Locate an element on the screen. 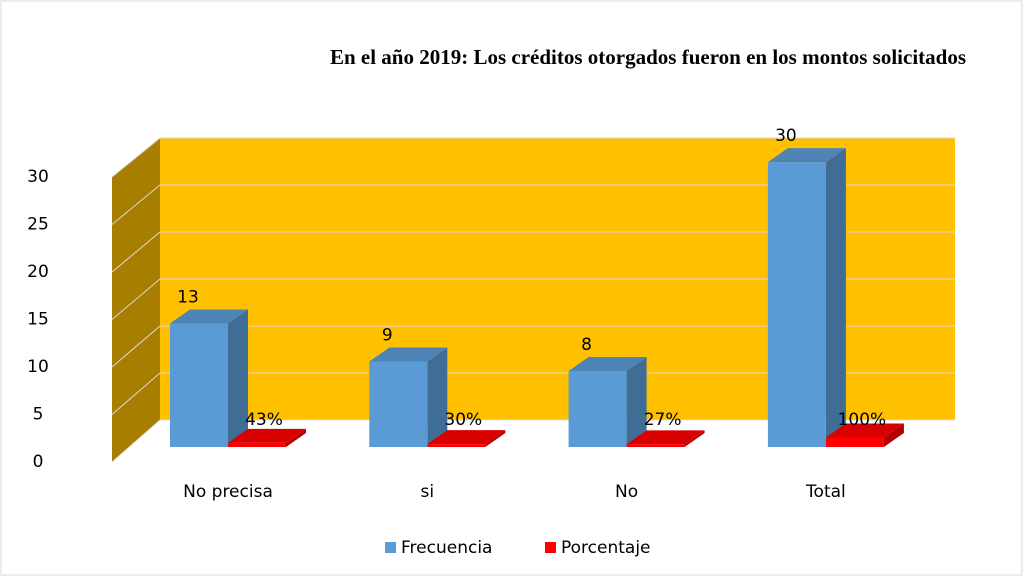  y-tick-label: 15 is located at coordinates (38, 320).